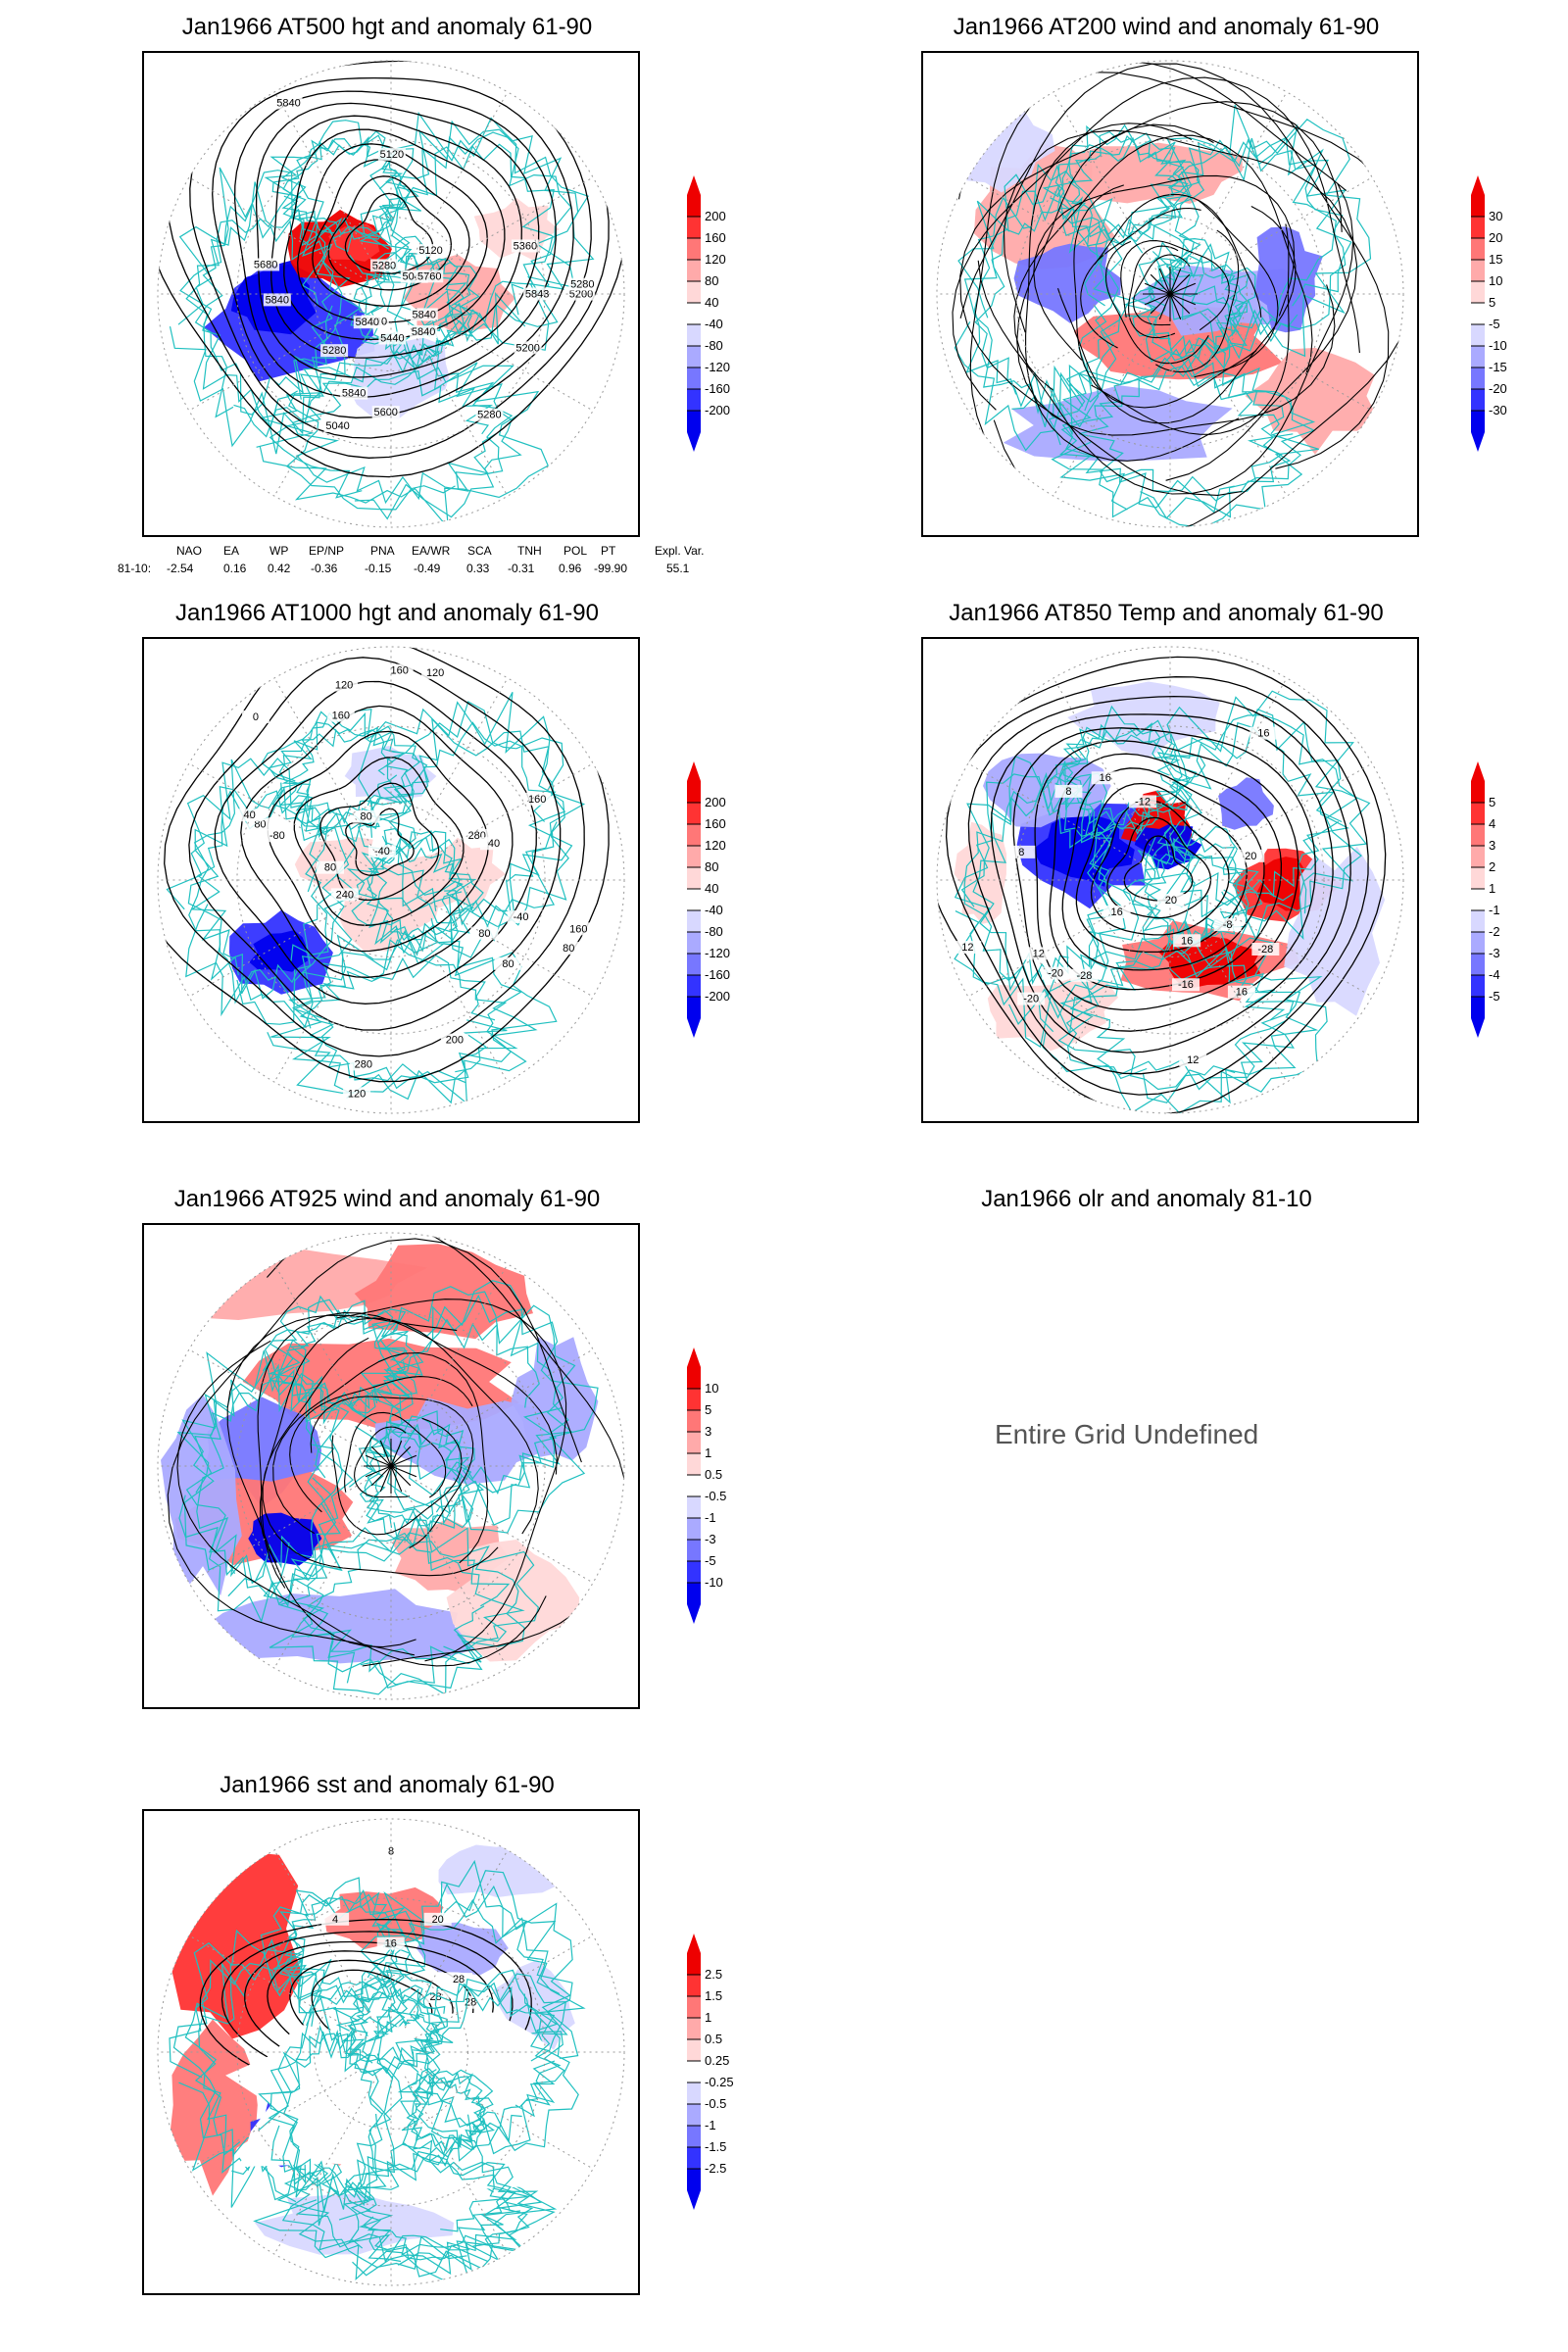  What do you see at coordinates (715, 216) in the screenshot?
I see `colorbar-label: 200` at bounding box center [715, 216].